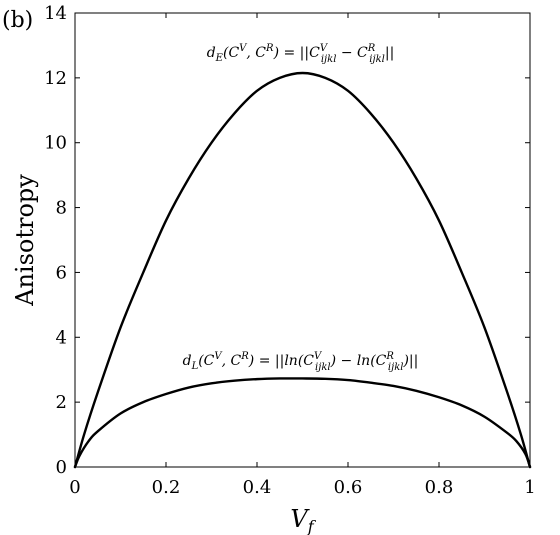  What do you see at coordinates (55, 78) in the screenshot?
I see `y-tick-label: 12` at bounding box center [55, 78].